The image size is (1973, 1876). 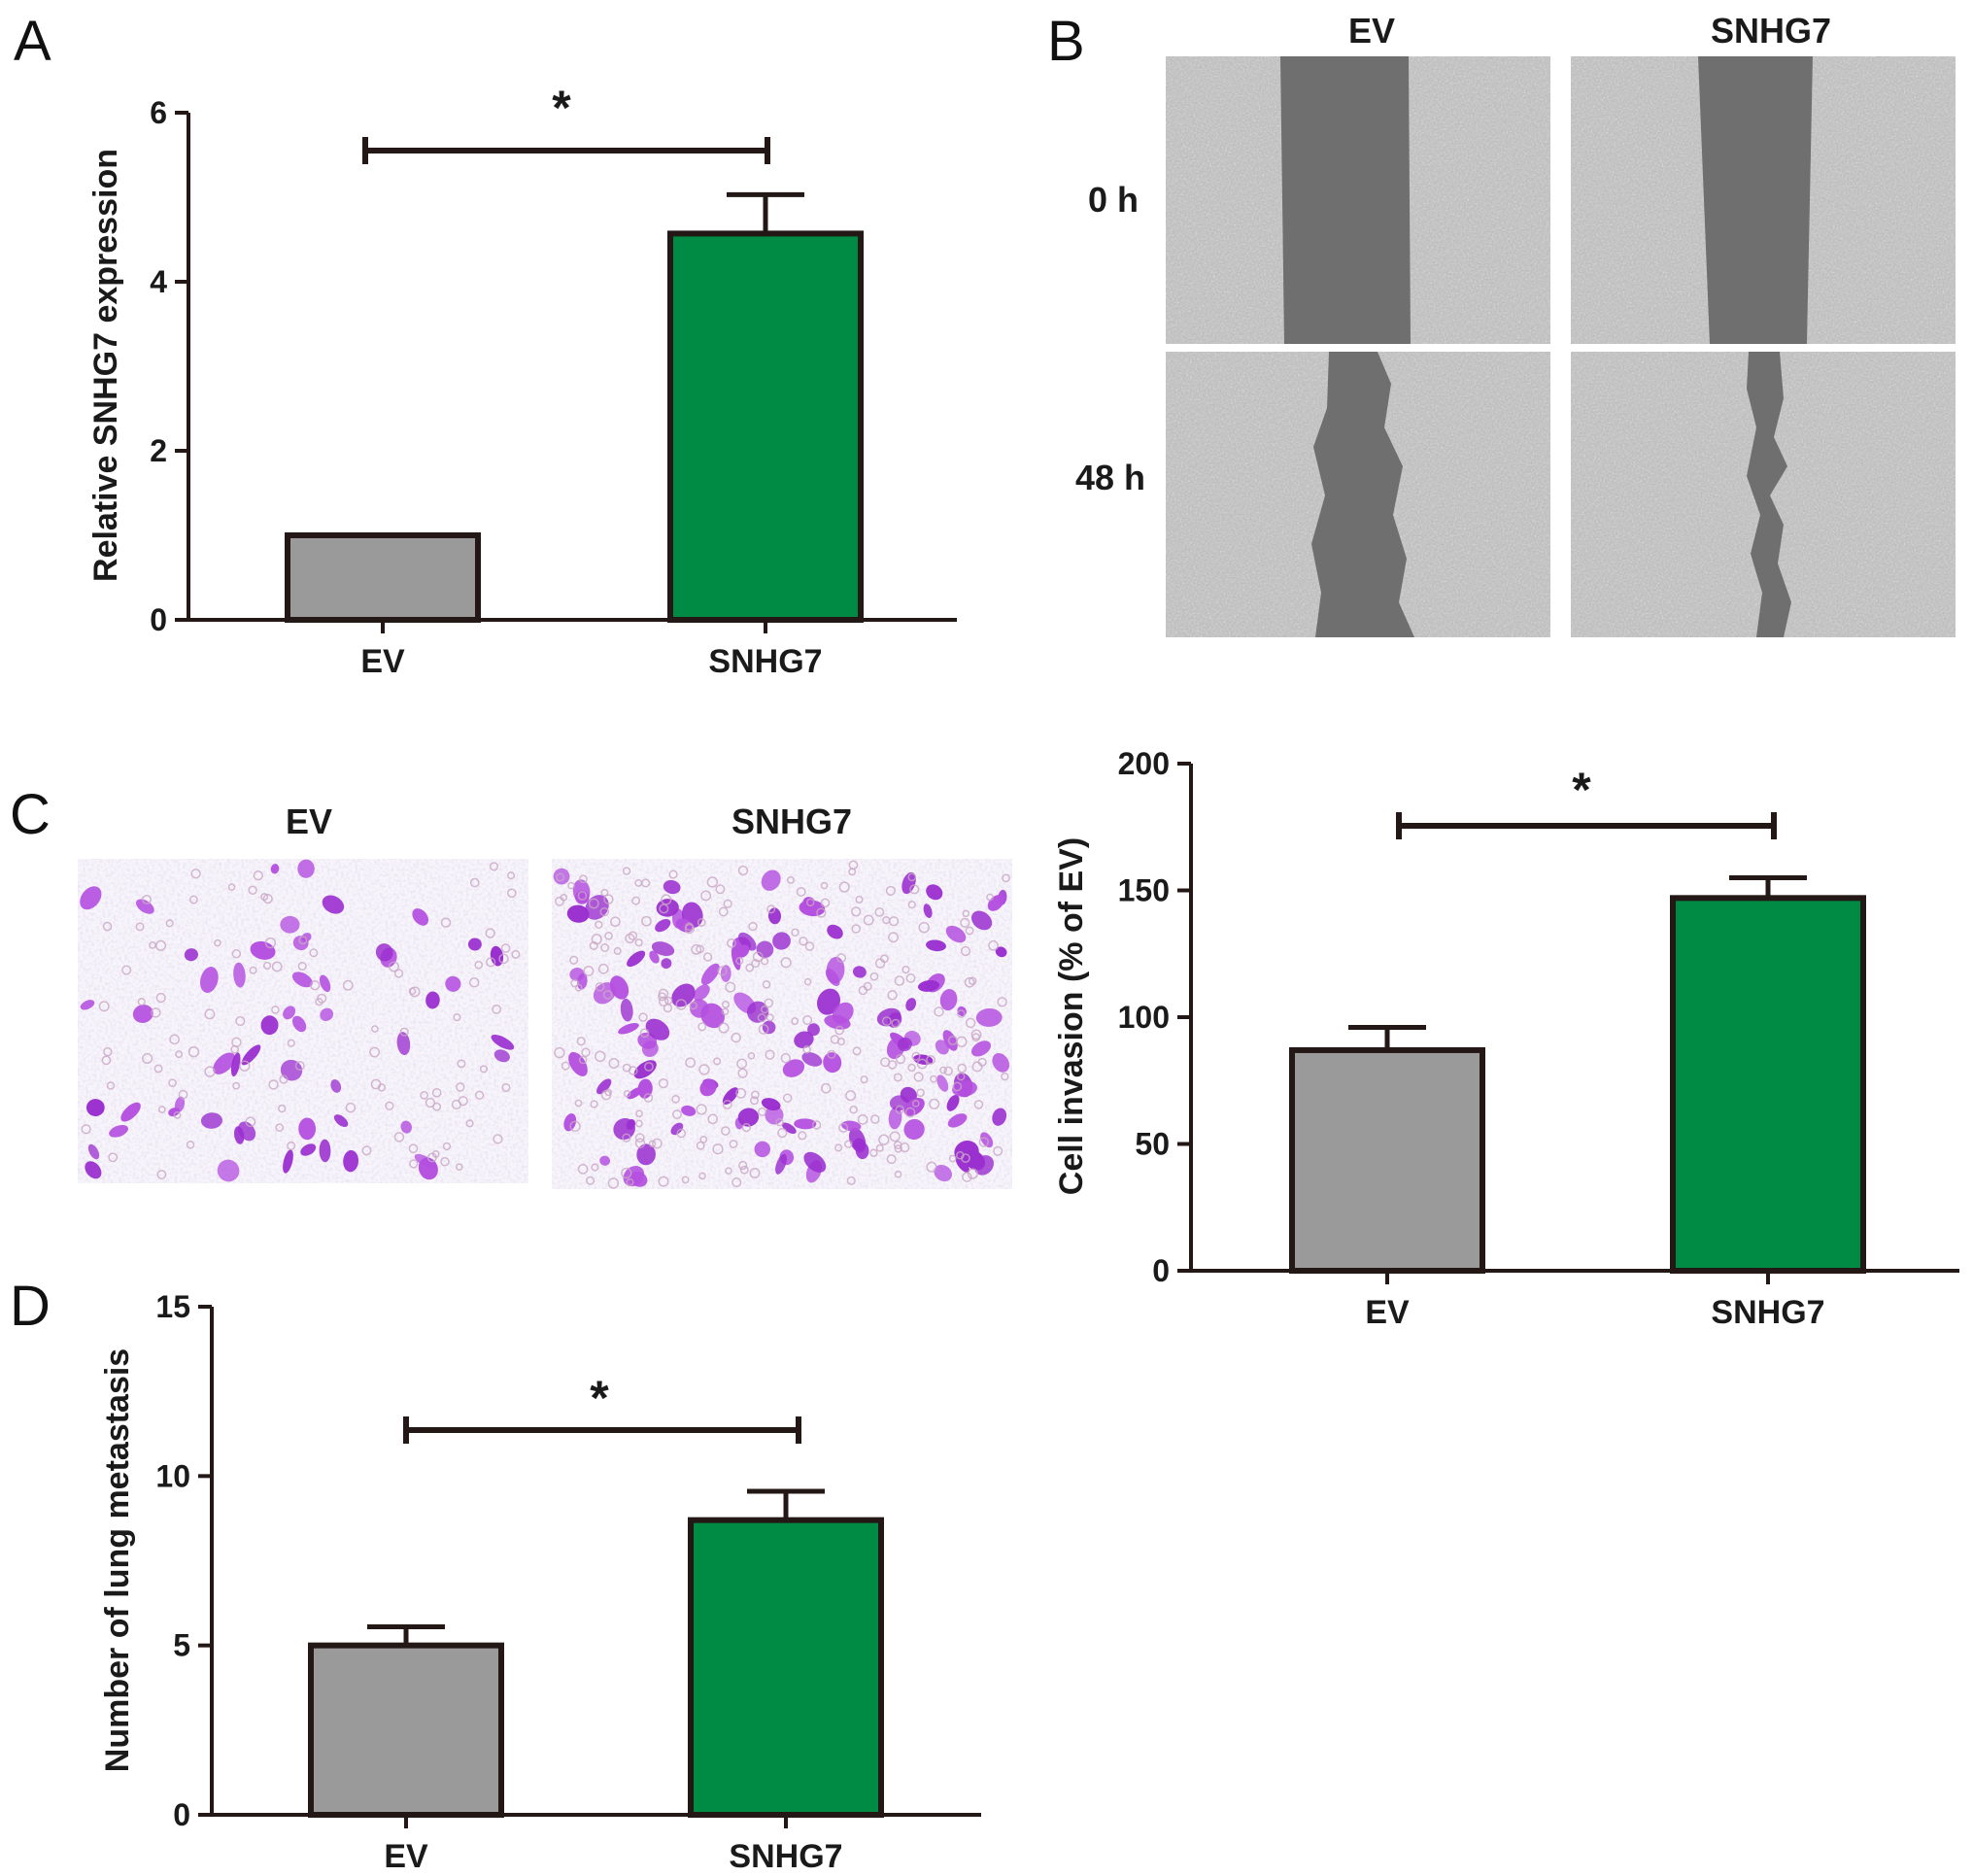 What do you see at coordinates (1371, 31) in the screenshot?
I see `col-label-ev: EV` at bounding box center [1371, 31].